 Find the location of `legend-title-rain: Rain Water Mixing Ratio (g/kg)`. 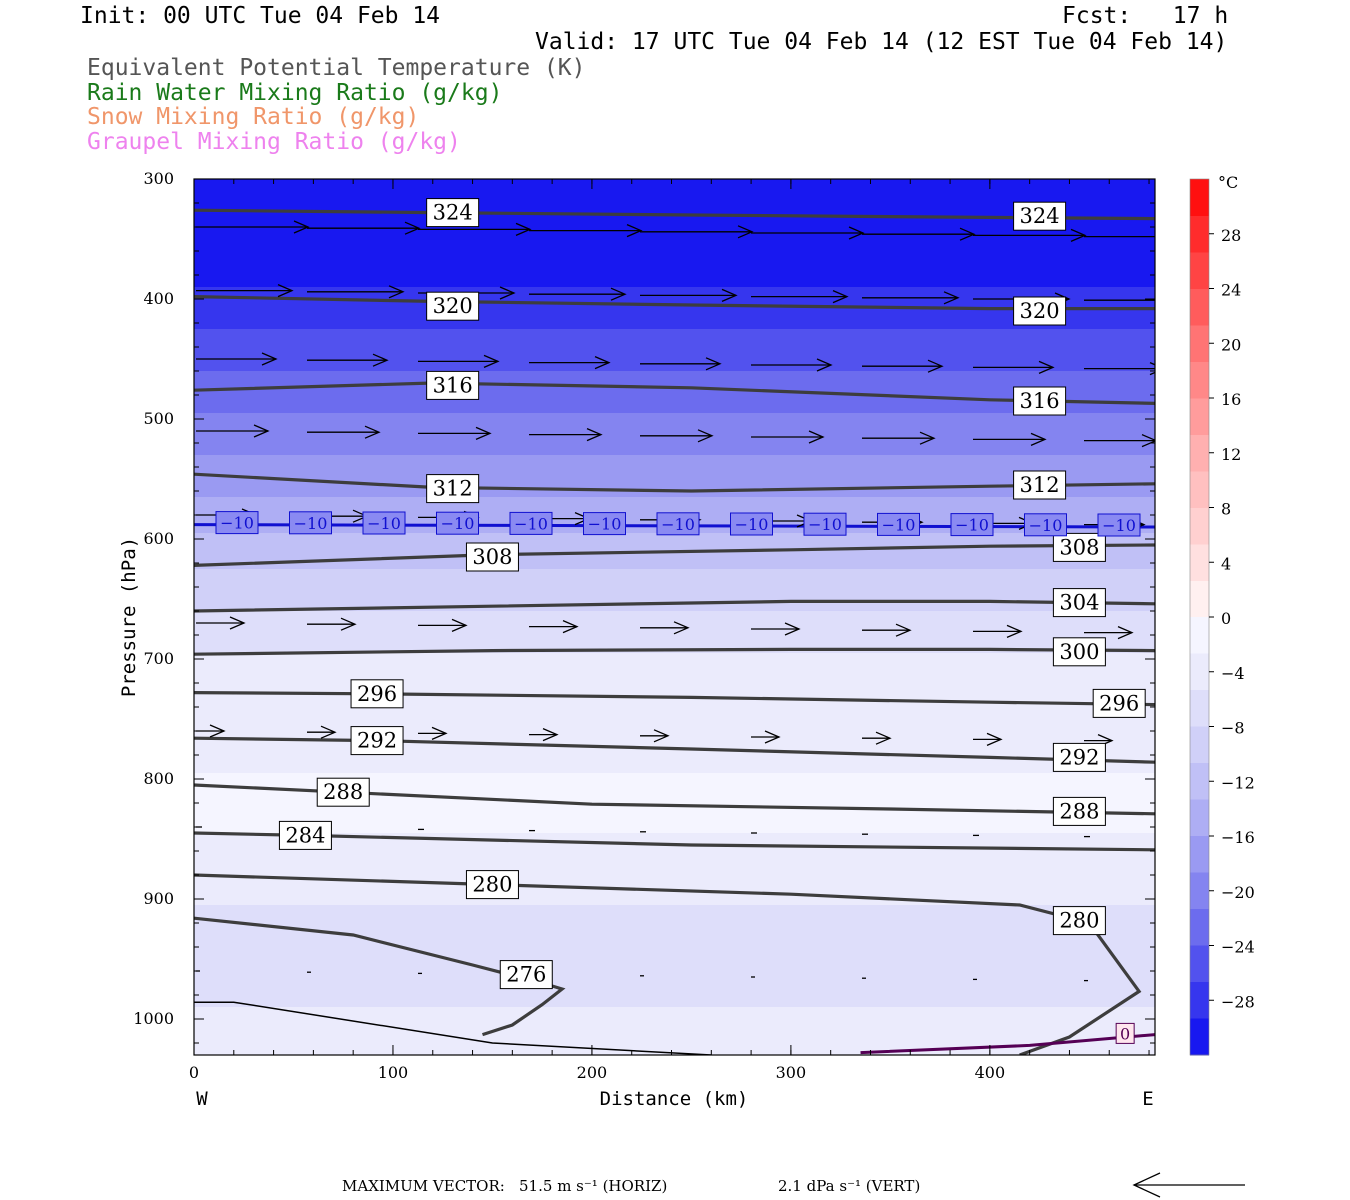

legend-title-rain: Rain Water Mixing Ratio (g/kg) is located at coordinates (295, 93).